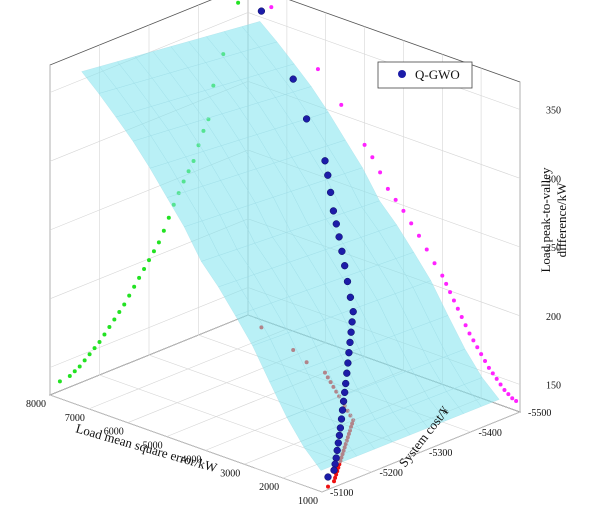 This screenshot has height=514, width=595. What do you see at coordinates (36, 404) in the screenshot?
I see `x-tick-label-7: 8000` at bounding box center [36, 404].